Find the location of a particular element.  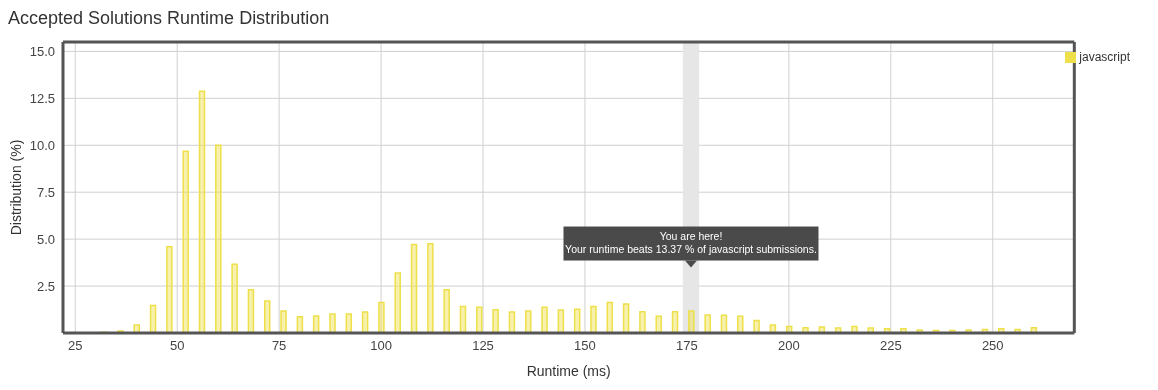

chart-title: Accepted Solutions Runtime Distribution is located at coordinates (169, 19).